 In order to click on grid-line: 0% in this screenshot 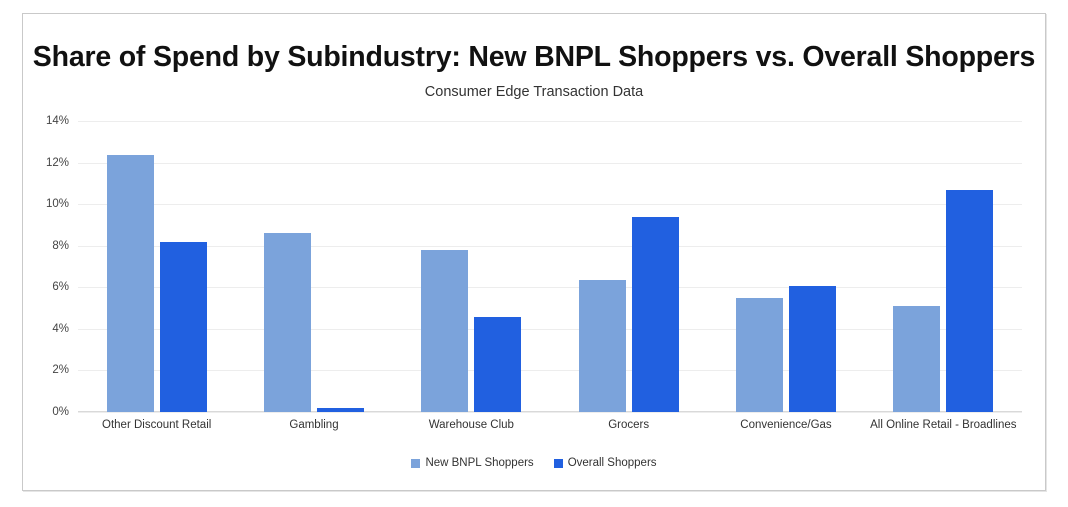, I will do `click(537, 412)`.